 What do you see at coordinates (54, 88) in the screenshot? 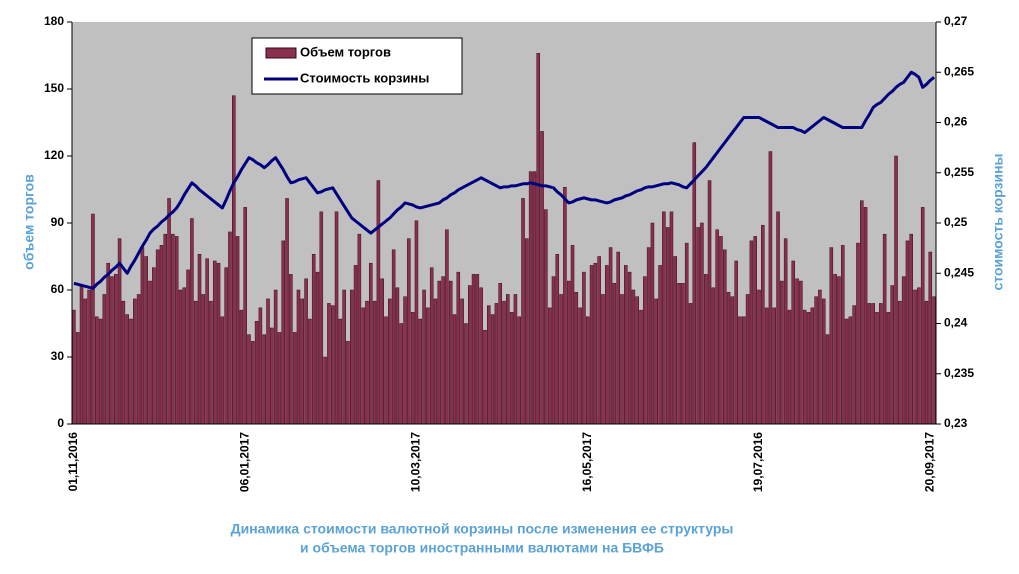
I see `y-tick-label: 150` at bounding box center [54, 88].